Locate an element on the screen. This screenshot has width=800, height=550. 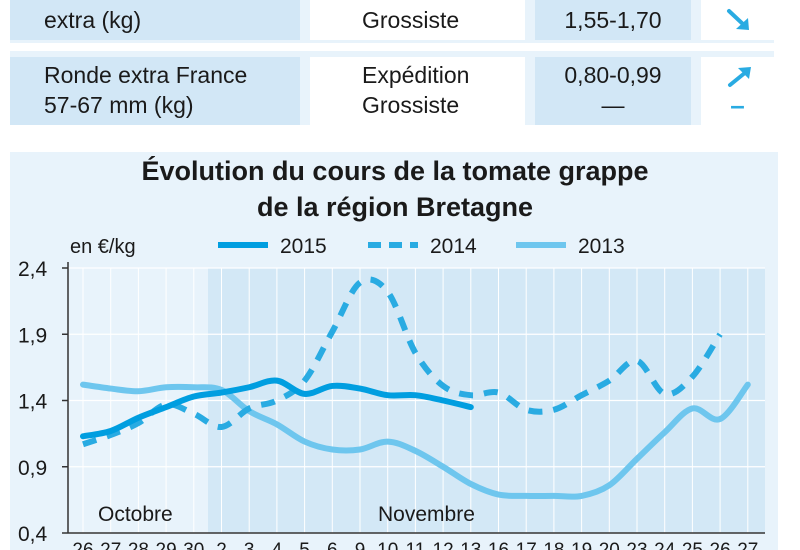
y-tick-label: 0,9 is located at coordinates (32, 468).